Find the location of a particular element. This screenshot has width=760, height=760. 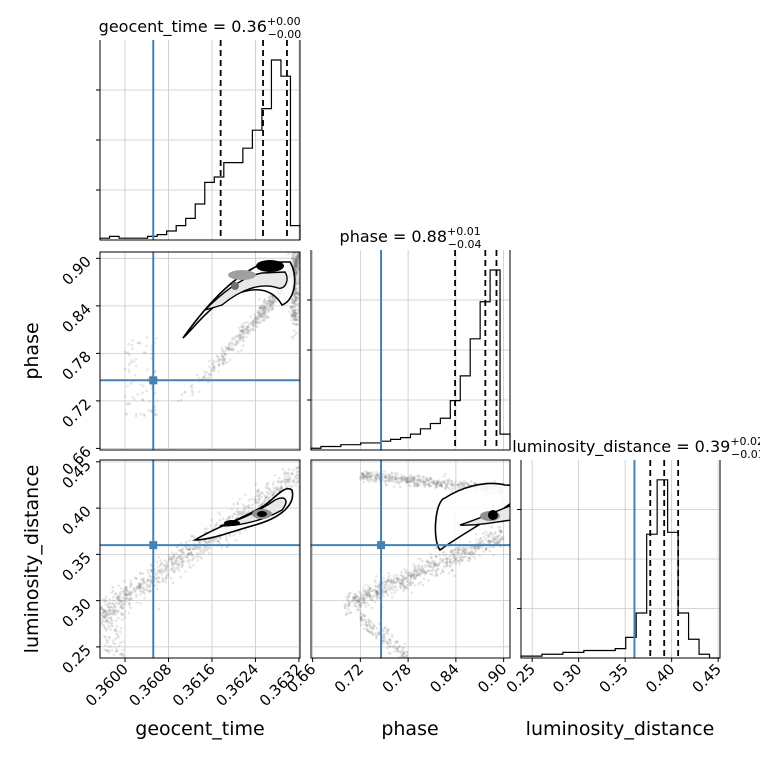

title-lower-error: −0.04 is located at coordinates (465, 244).